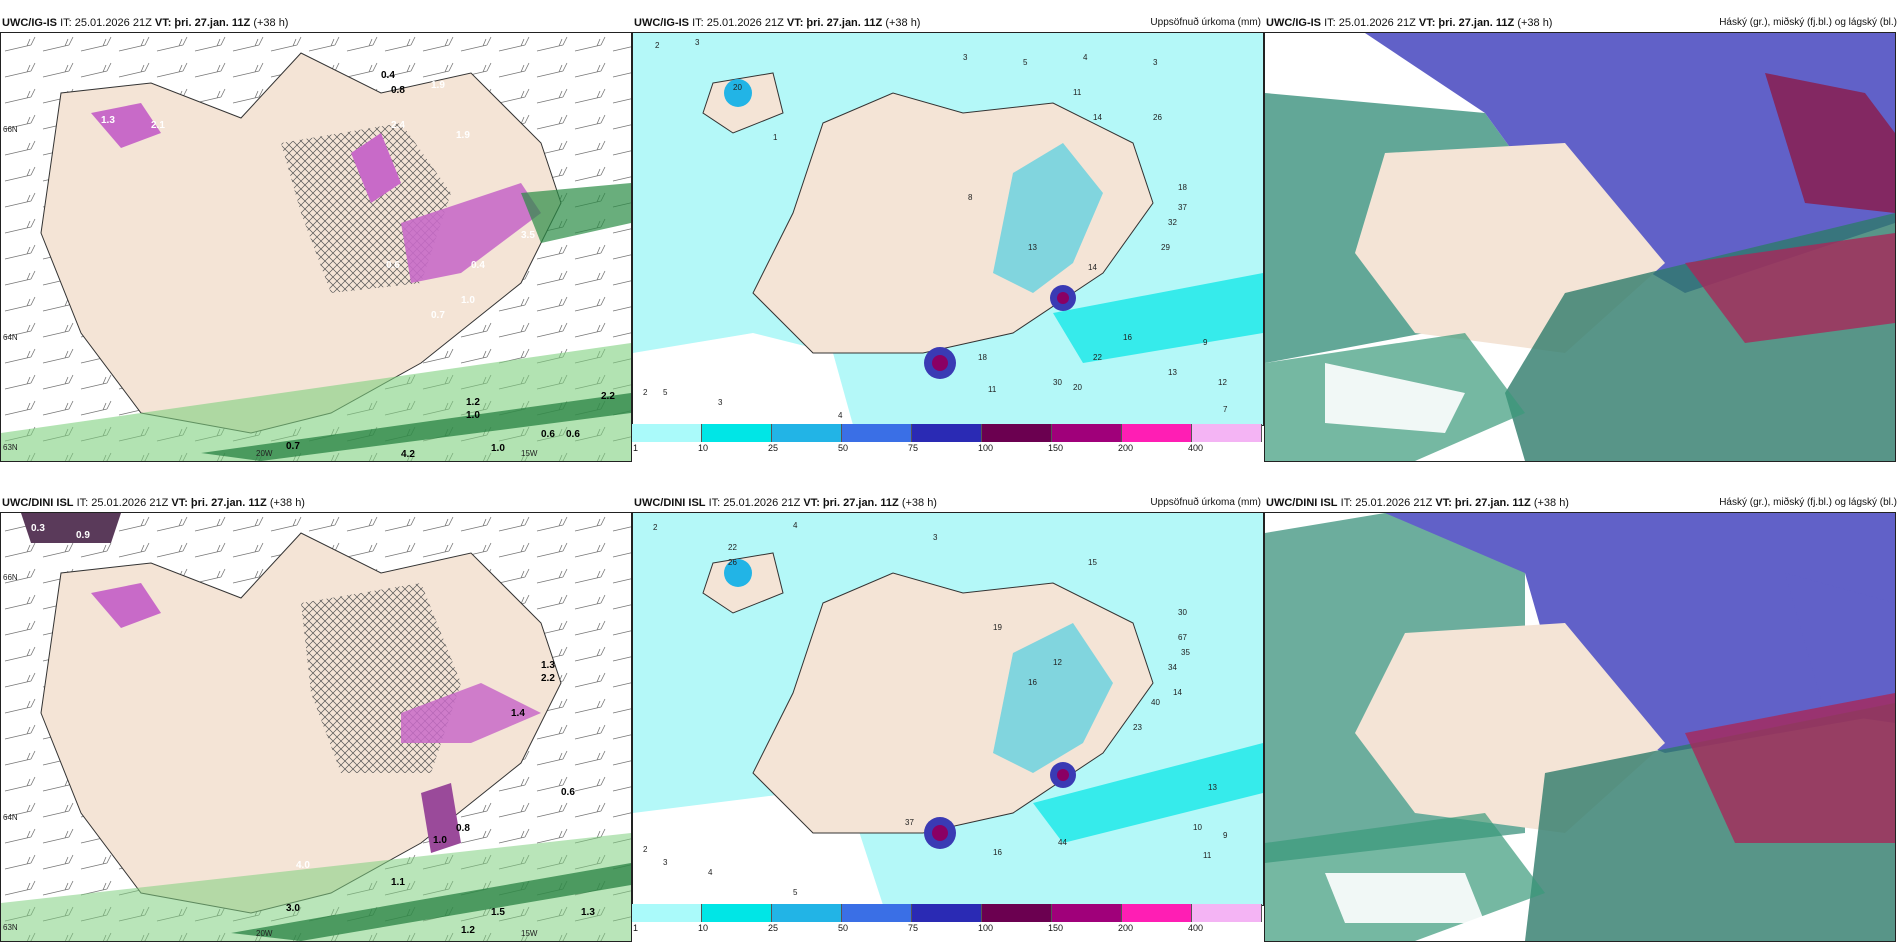 The height and width of the screenshot is (950, 1900). Describe the element at coordinates (703, 448) in the screenshot. I see `colorbar-tick-label: 10` at that location.